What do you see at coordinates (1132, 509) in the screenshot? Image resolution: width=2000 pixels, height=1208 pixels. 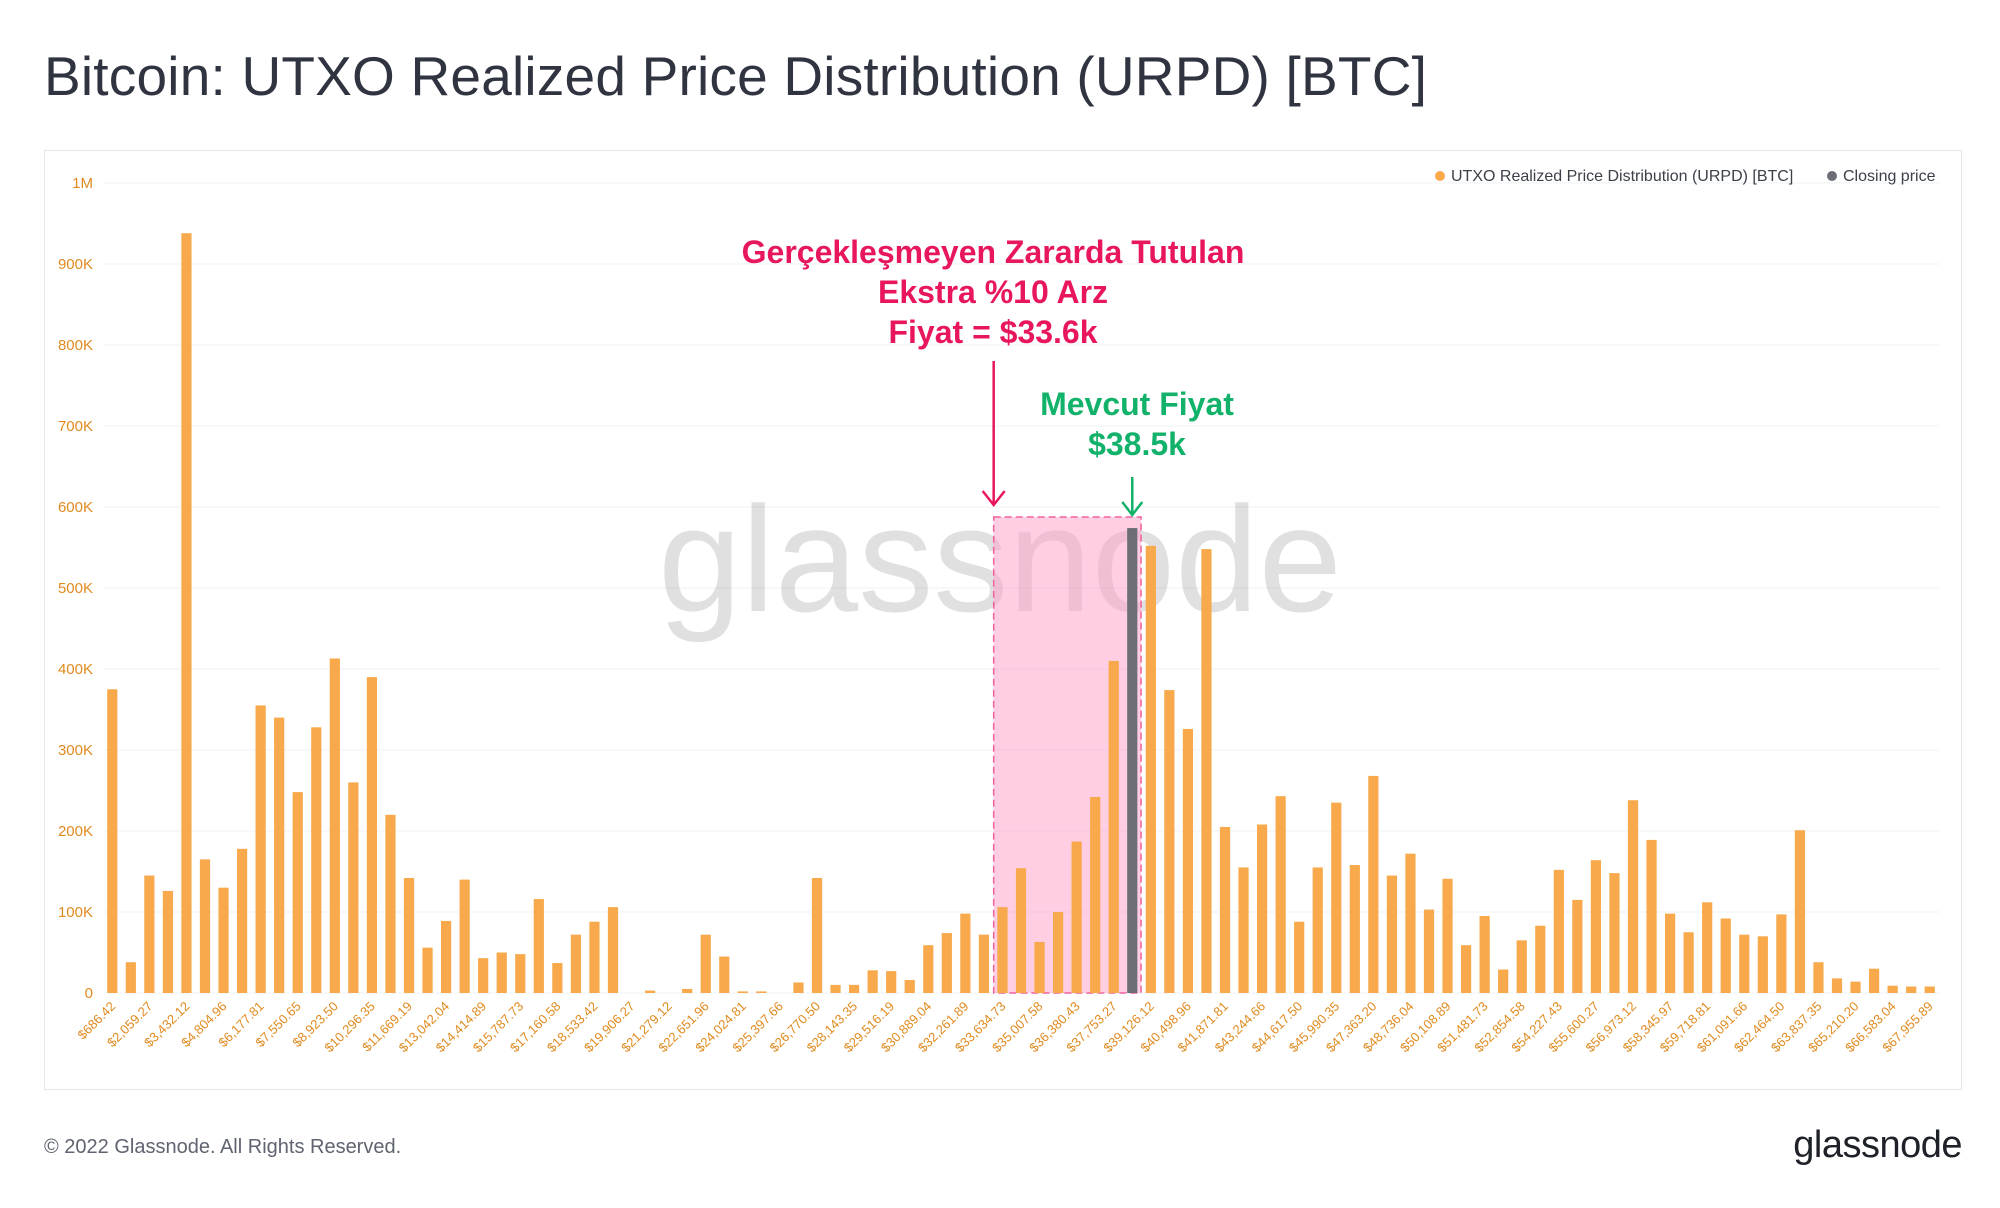 I see `current-price-arrow-head` at bounding box center [1132, 509].